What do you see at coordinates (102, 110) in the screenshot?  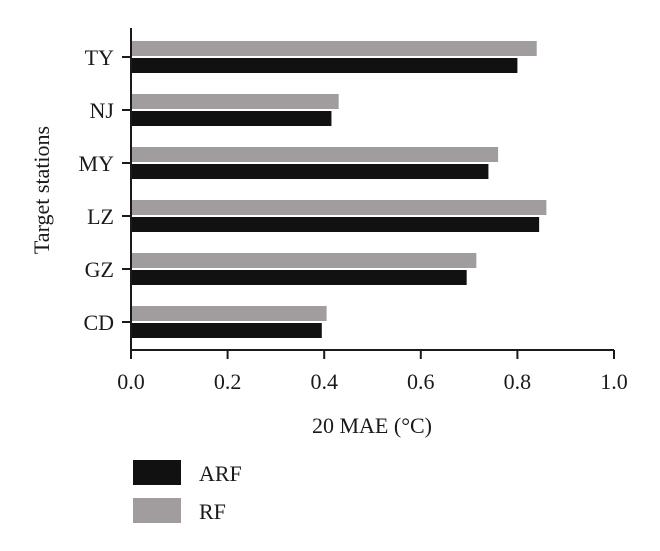 I see `y-tick-label: NJ` at bounding box center [102, 110].